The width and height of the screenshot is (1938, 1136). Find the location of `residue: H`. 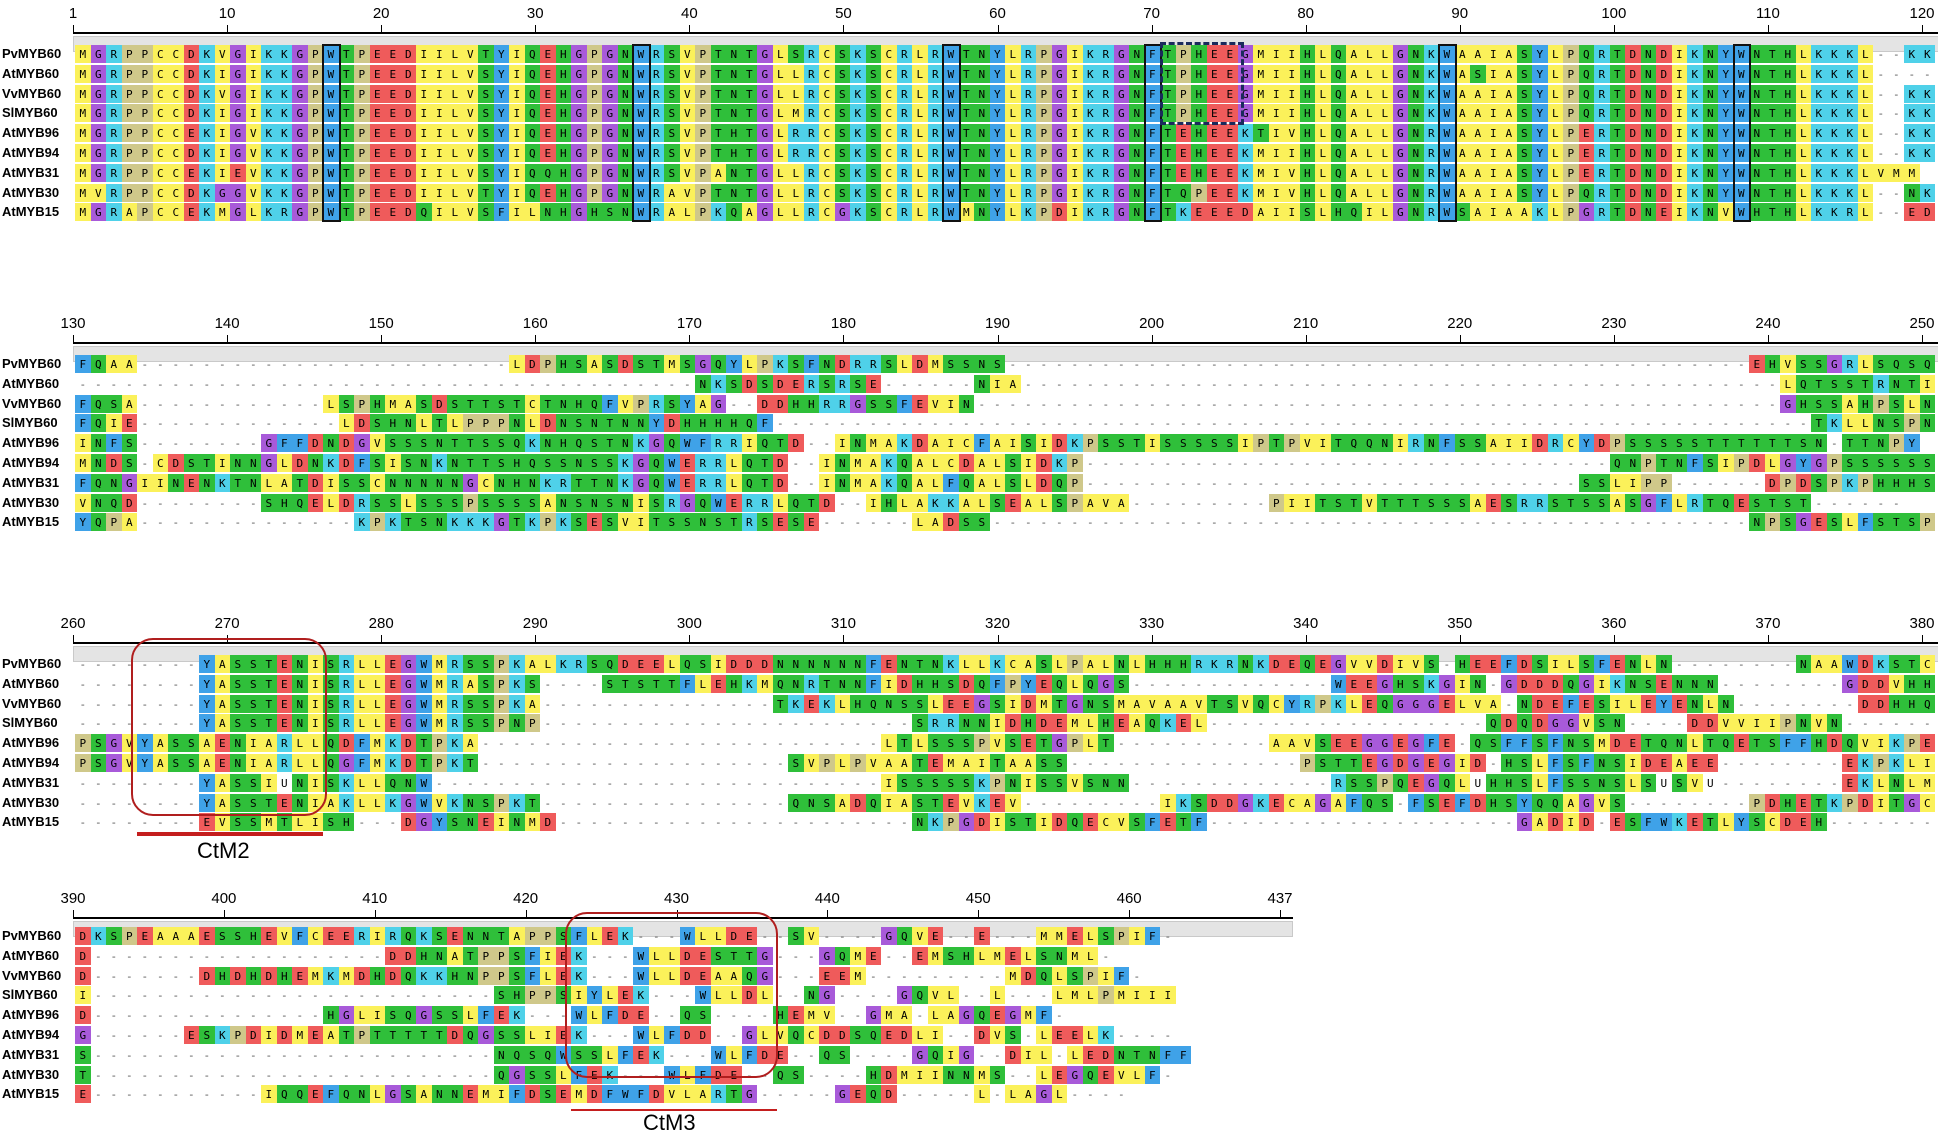

residue: H is located at coordinates (393, 423).